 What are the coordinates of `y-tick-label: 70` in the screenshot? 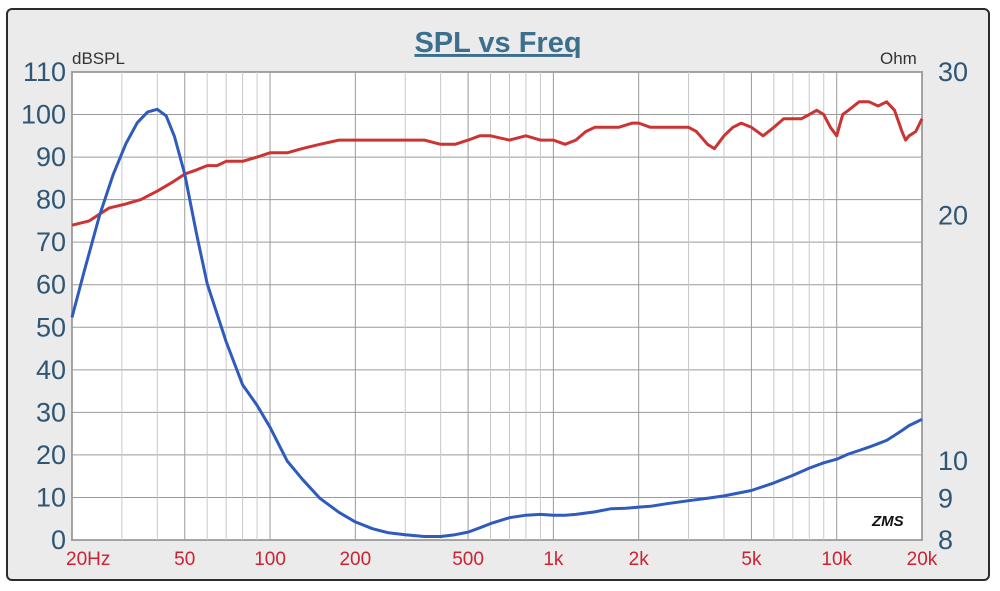 It's located at (51, 242).